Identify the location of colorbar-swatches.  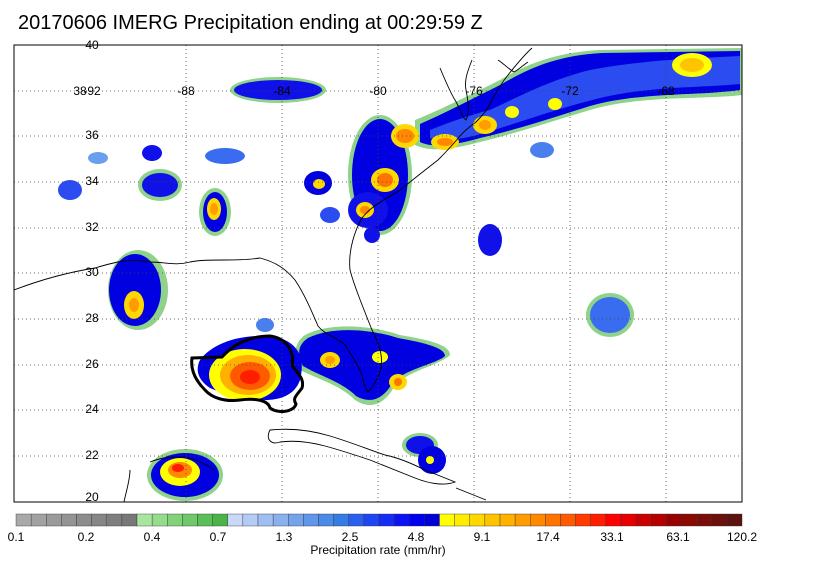
(379, 520).